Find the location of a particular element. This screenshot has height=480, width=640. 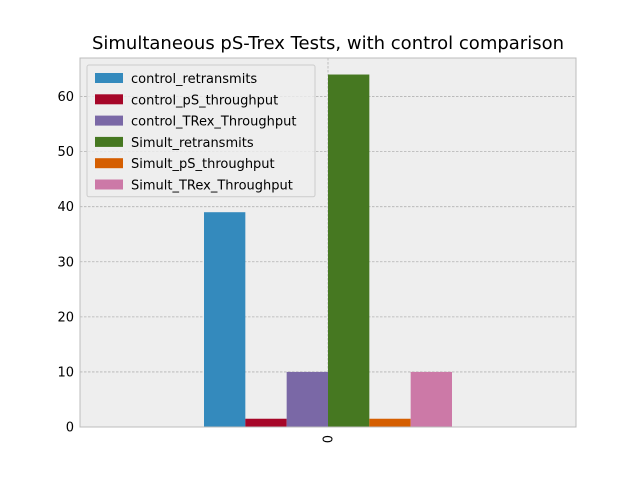

y-tick-label: 60 is located at coordinates (65, 97).